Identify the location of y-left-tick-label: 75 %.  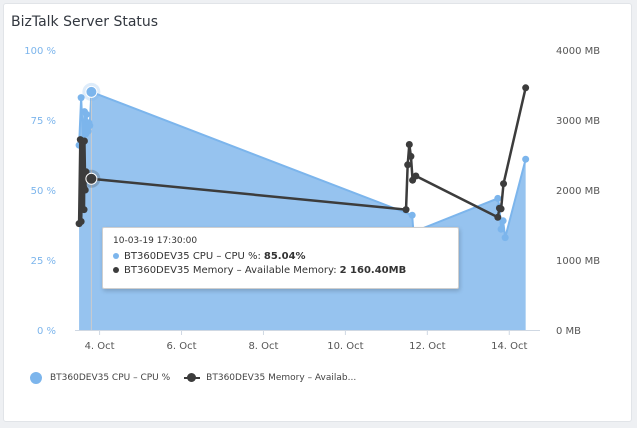
(43, 121).